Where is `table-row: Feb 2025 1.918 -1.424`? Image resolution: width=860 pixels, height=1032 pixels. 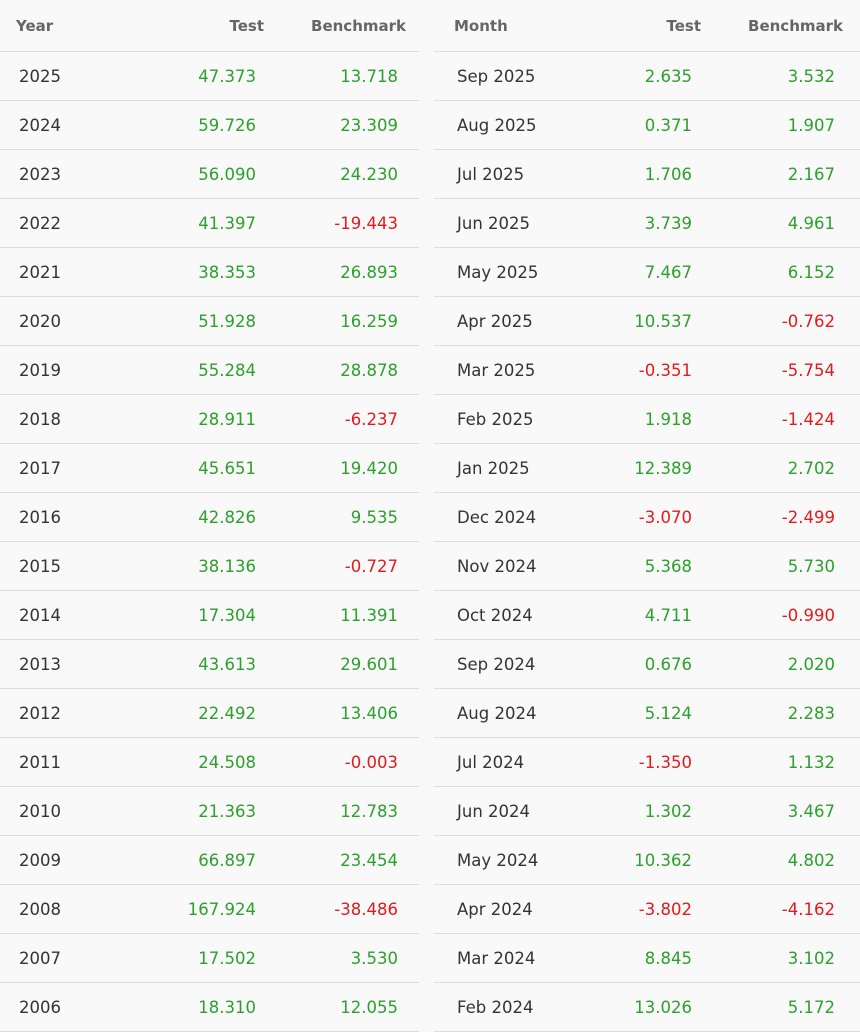 table-row: Feb 2025 1.918 -1.424 is located at coordinates (647, 419).